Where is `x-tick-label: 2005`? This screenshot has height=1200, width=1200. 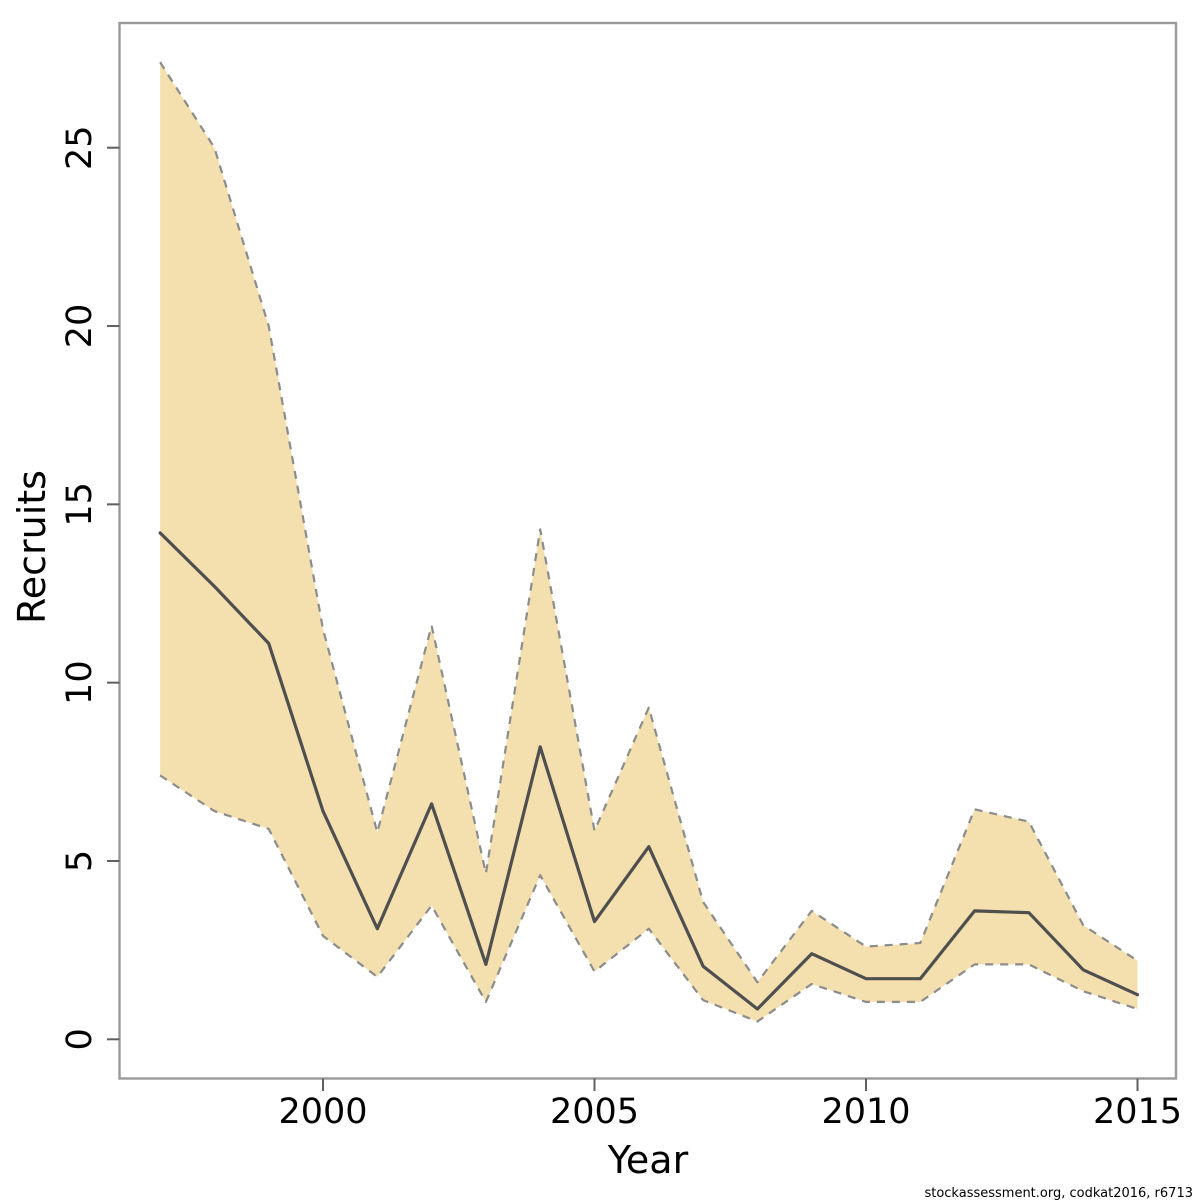
x-tick-label: 2005 is located at coordinates (594, 1112).